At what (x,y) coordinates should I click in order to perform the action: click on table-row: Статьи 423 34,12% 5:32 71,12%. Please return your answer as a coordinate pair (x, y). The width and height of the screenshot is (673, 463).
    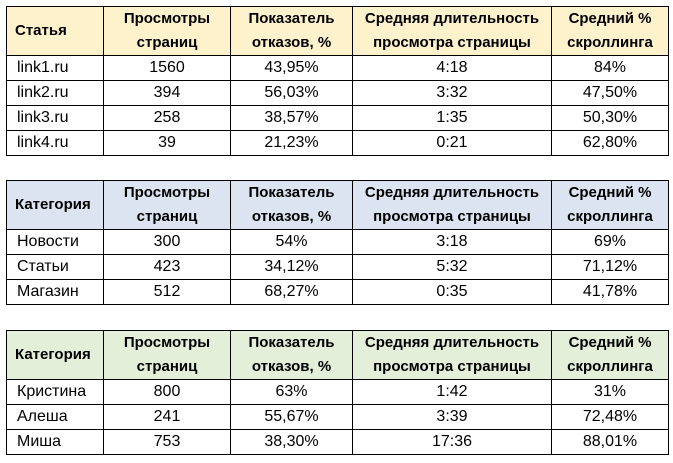
    Looking at the image, I should click on (337, 267).